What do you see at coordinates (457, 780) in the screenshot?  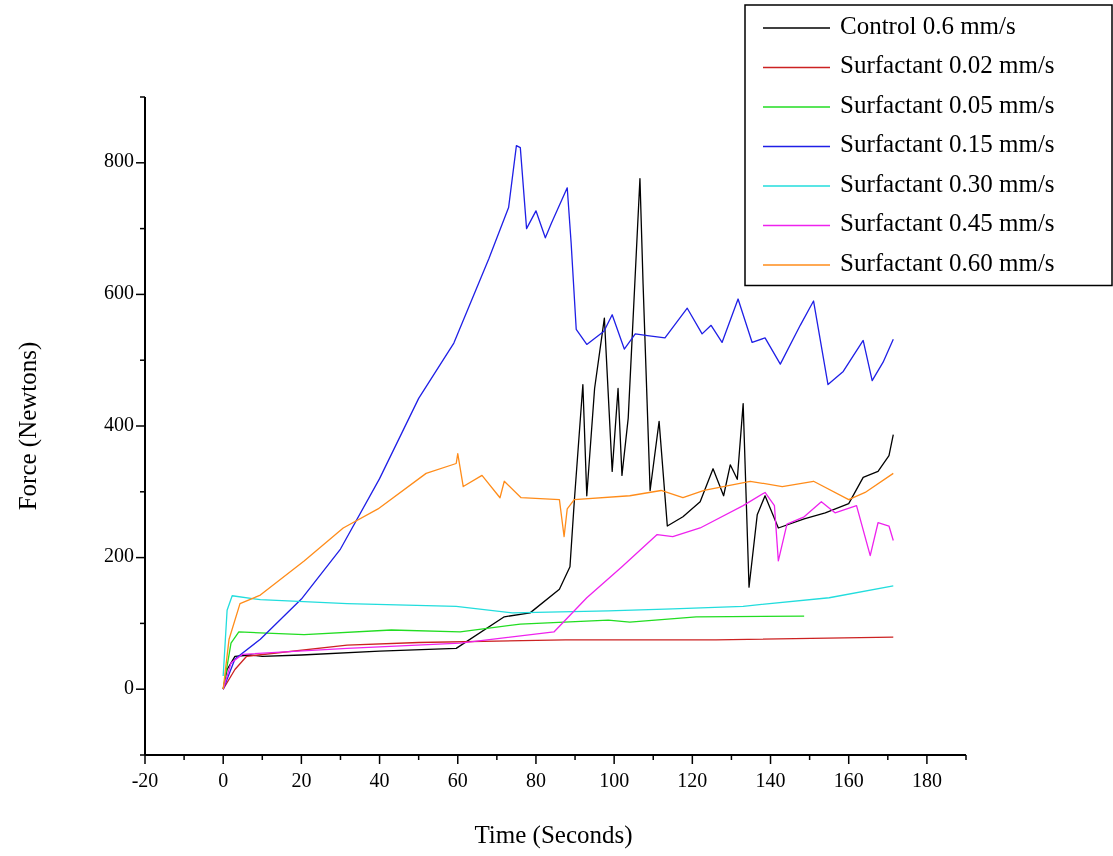 I see `x-tick-label: 60` at bounding box center [457, 780].